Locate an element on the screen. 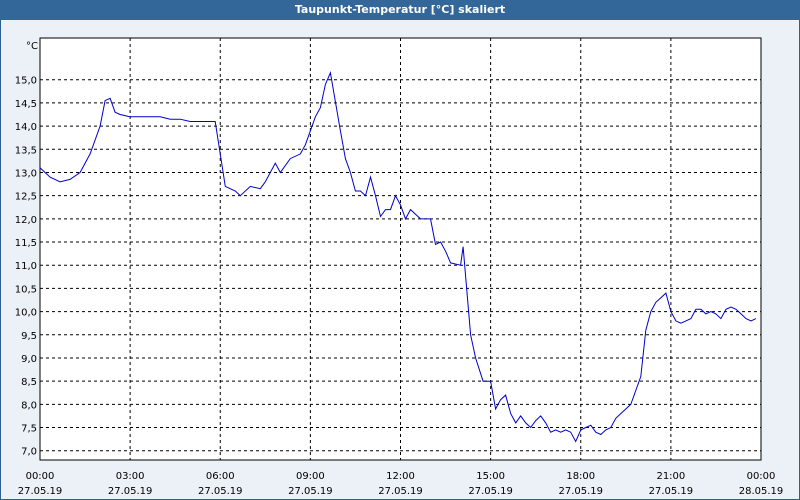  x-tick-time: 06:00 is located at coordinates (220, 476).